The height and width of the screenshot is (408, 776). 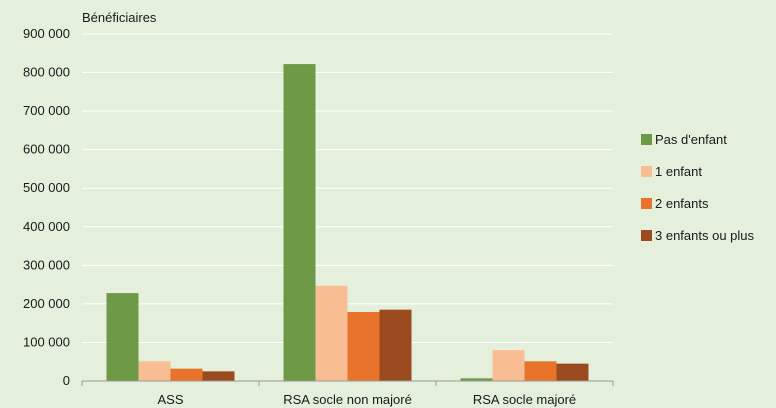 I want to click on category-label: RSA socle majoré, so click(x=524, y=399).